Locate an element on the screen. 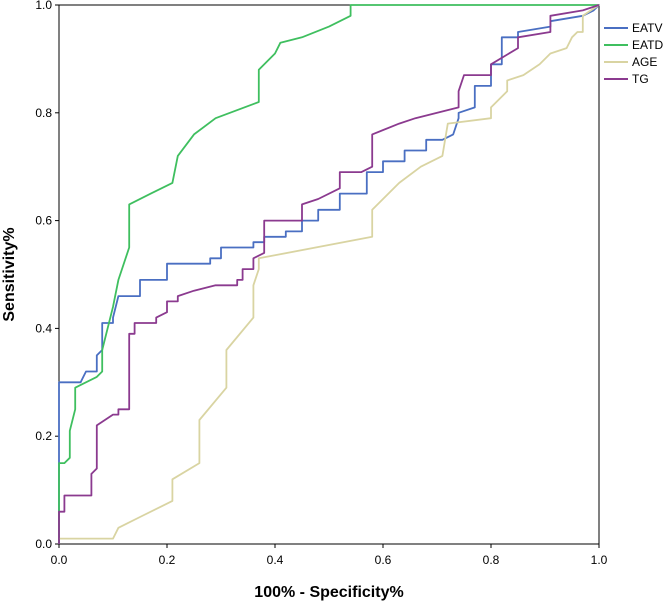  legend-label-age: AGE is located at coordinates (644, 62).